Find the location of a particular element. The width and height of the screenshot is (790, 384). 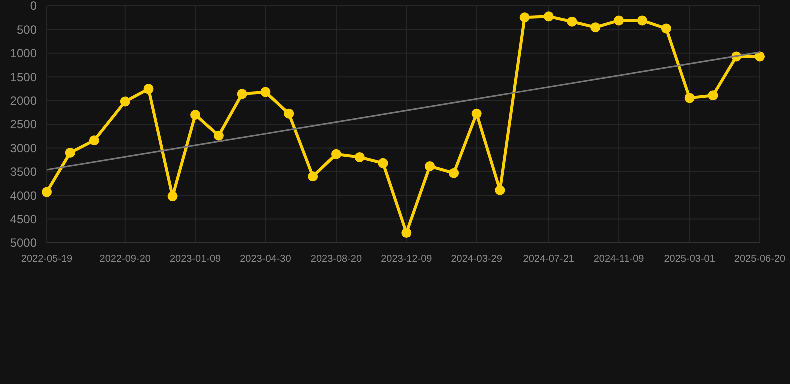

y-tick-label: 4500 is located at coordinates (24, 219).